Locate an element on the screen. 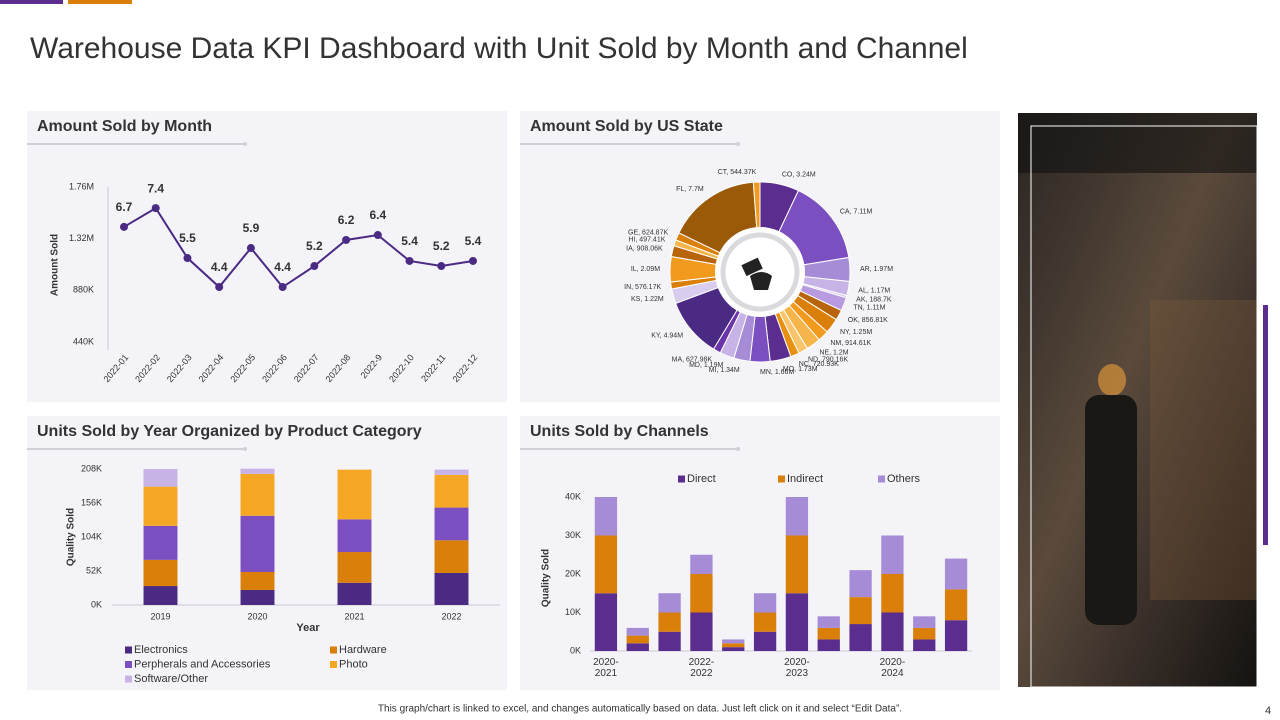  legend-label: Photo is located at coordinates (353, 664).